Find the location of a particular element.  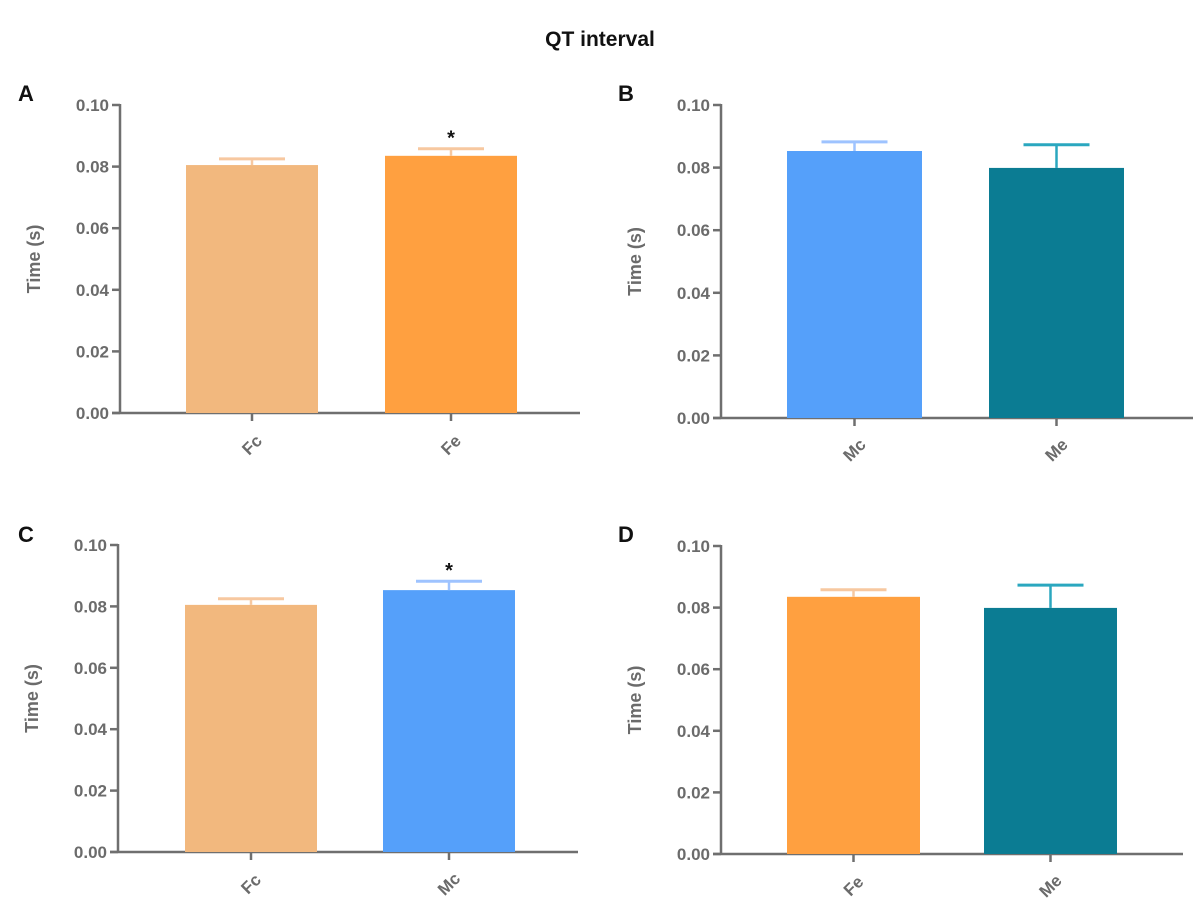

panel-letter: B is located at coordinates (626, 93).